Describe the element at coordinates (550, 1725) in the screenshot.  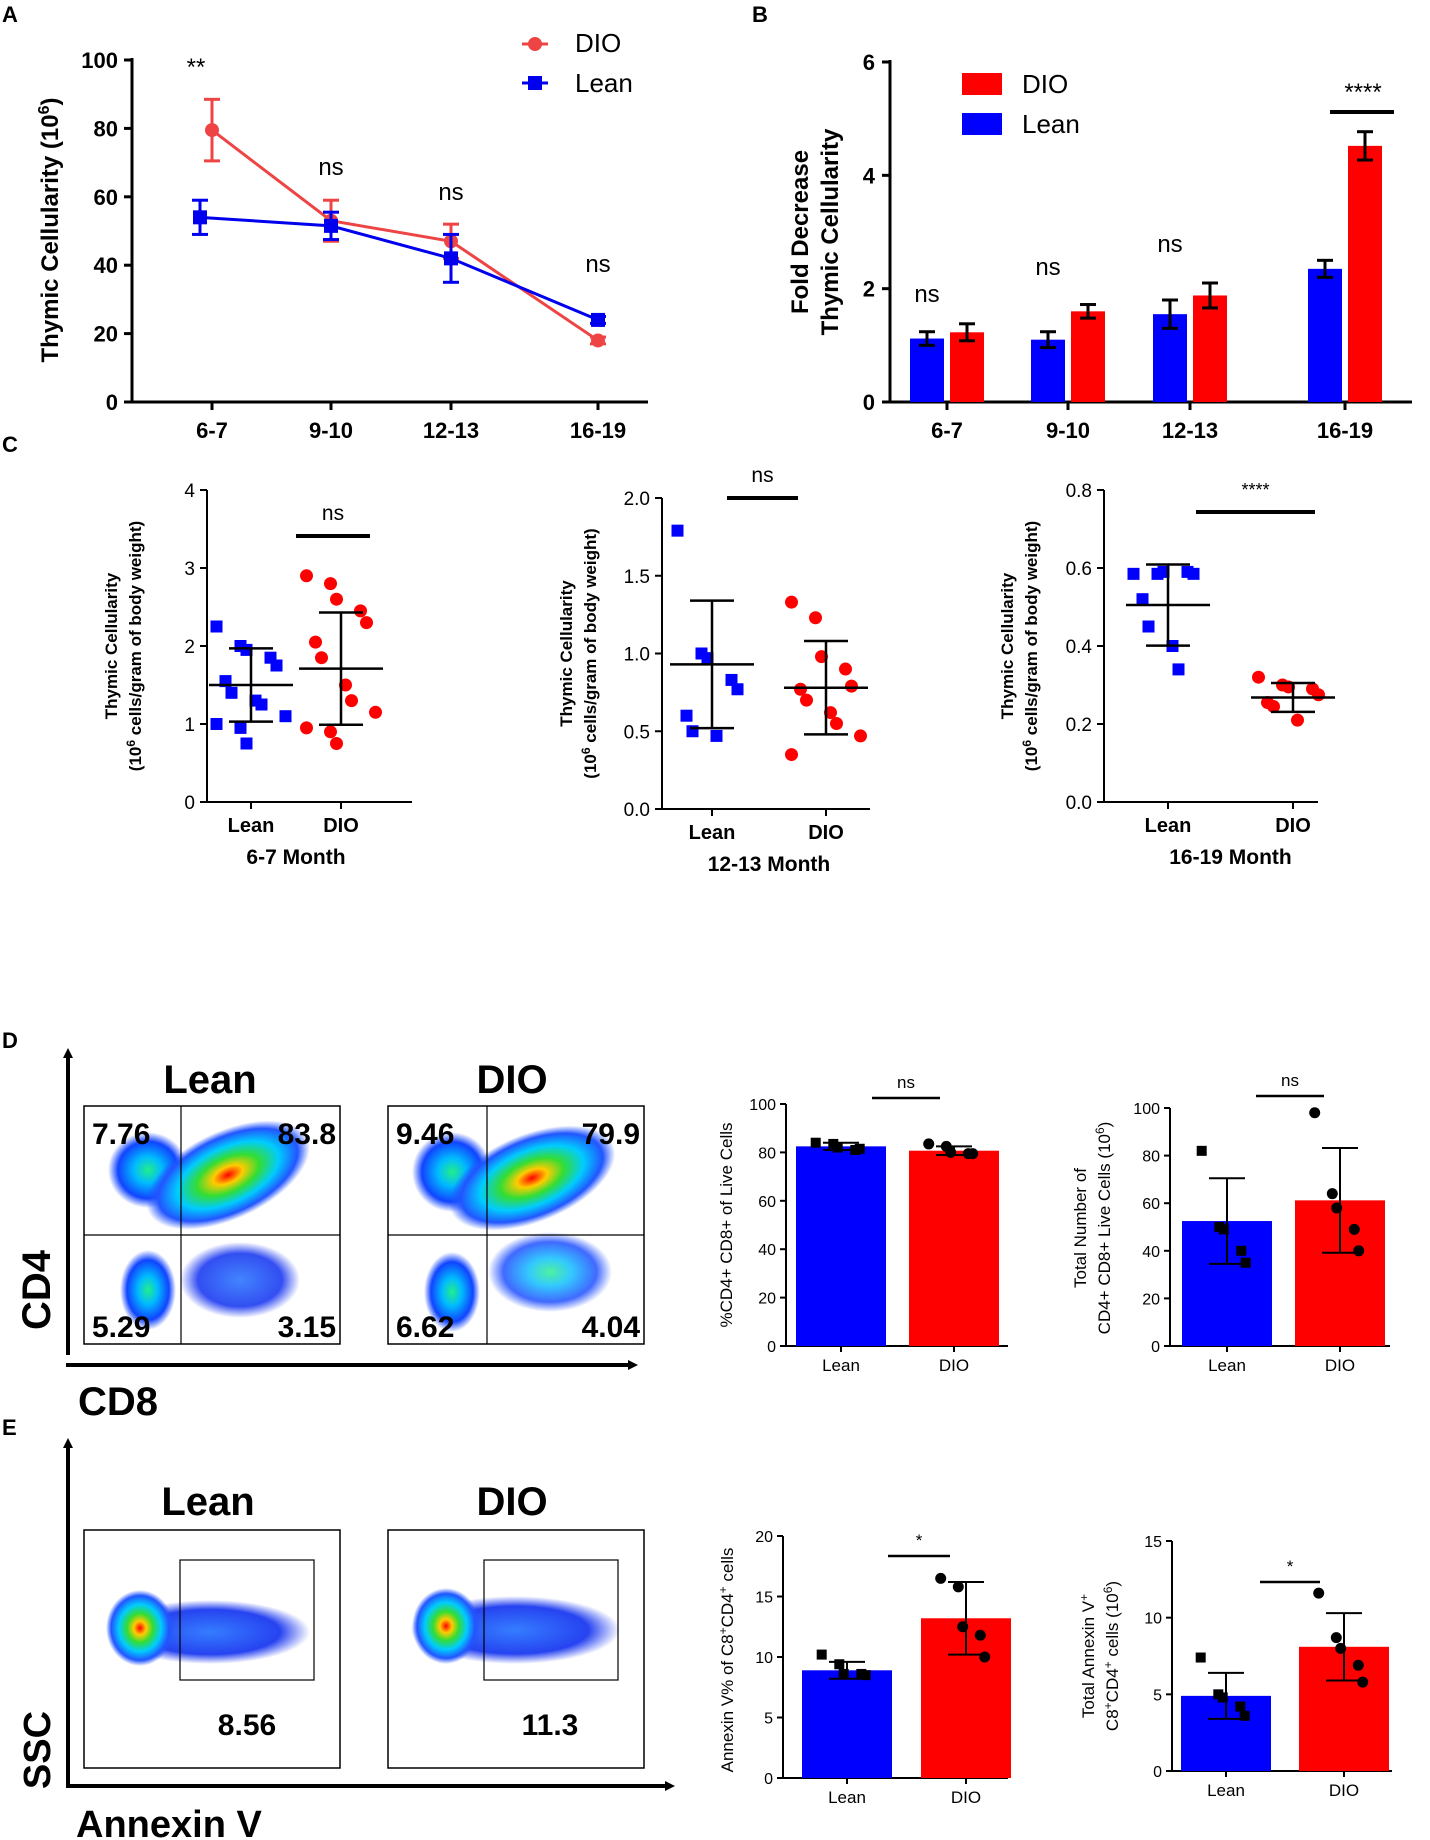
I see `annexin-gate-value: 11.3` at that location.